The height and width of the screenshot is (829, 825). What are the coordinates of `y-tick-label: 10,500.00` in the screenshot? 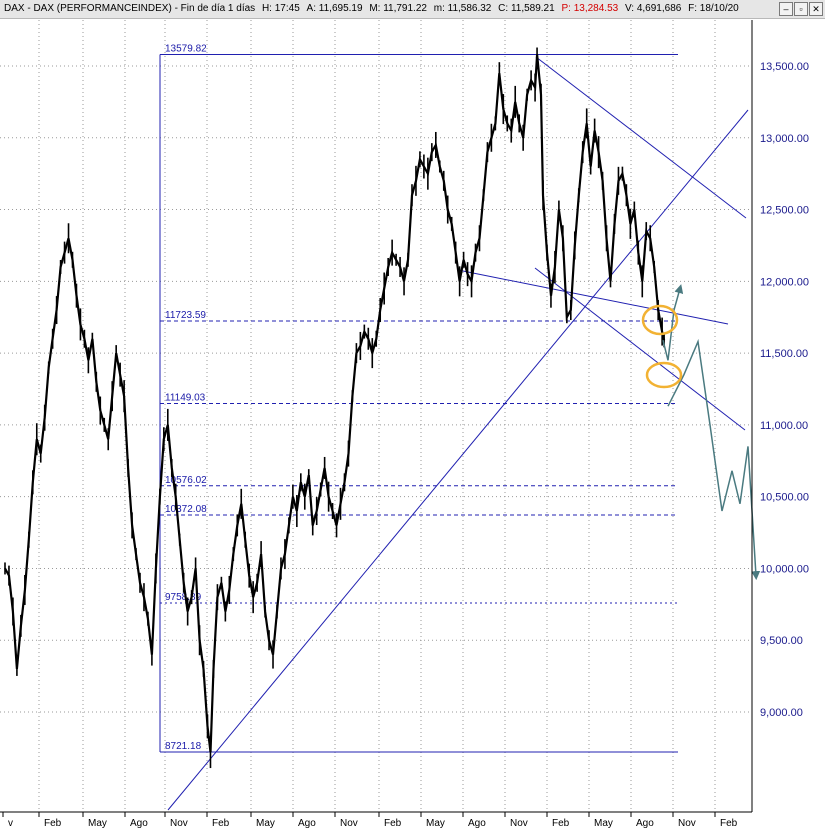 It's located at (784, 498).